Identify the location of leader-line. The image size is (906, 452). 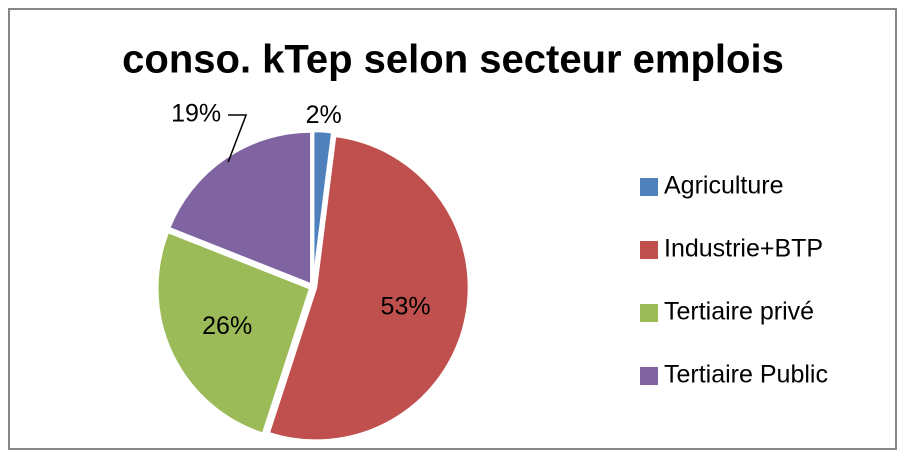
(237, 138).